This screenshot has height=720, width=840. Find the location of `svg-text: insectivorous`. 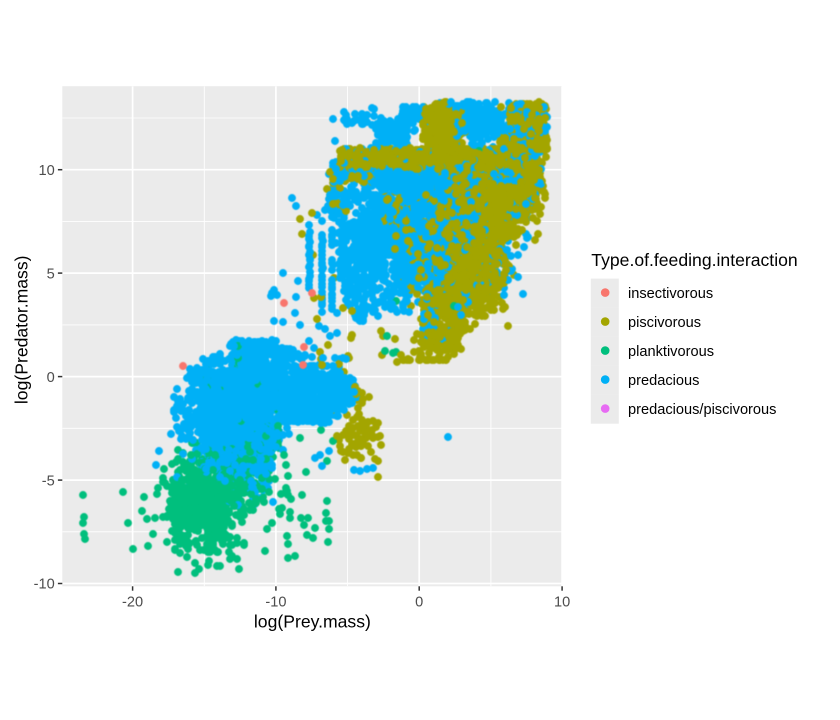

svg-text: insectivorous is located at coordinates (670, 294).